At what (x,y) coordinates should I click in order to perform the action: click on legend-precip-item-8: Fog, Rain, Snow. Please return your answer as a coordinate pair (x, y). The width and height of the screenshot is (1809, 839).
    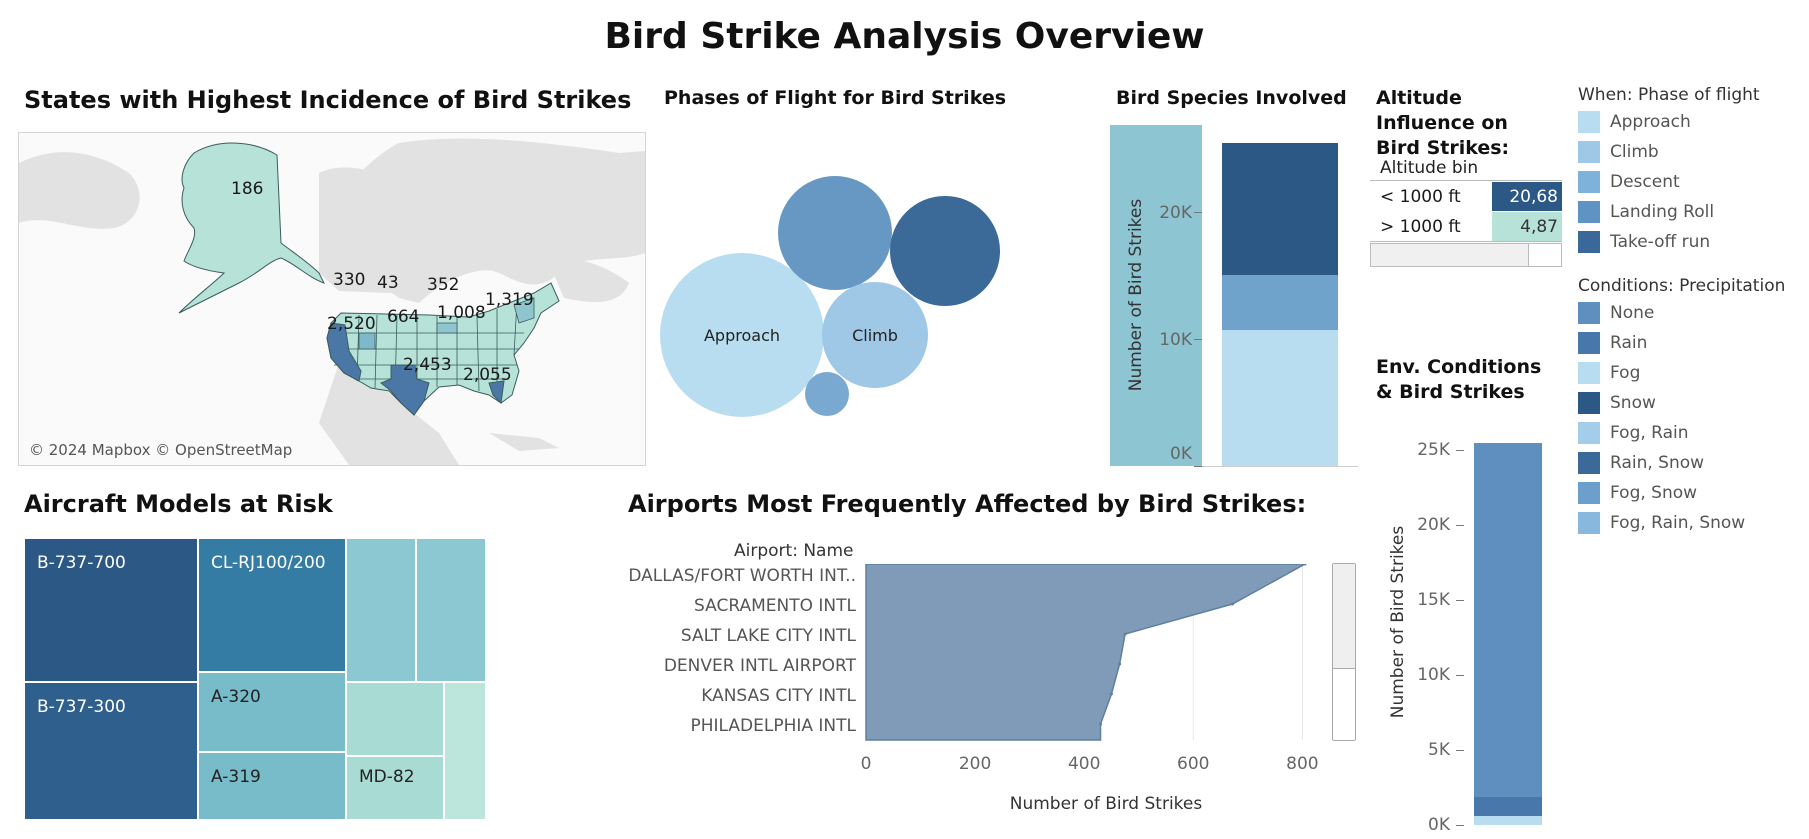
    Looking at the image, I should click on (1661, 523).